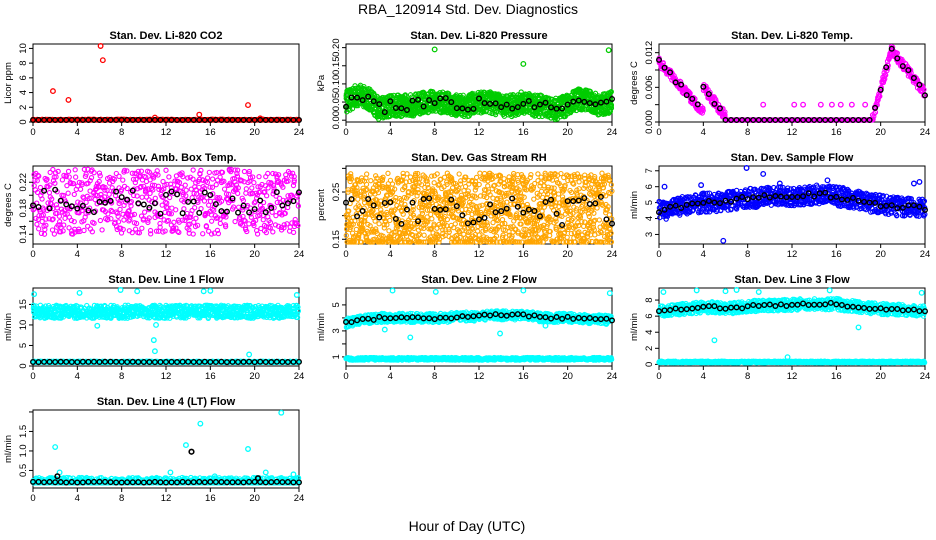  Describe the element at coordinates (166, 158) in the screenshot. I see `panel-title: Stan. Dev. Amb. Box Temp.` at that location.